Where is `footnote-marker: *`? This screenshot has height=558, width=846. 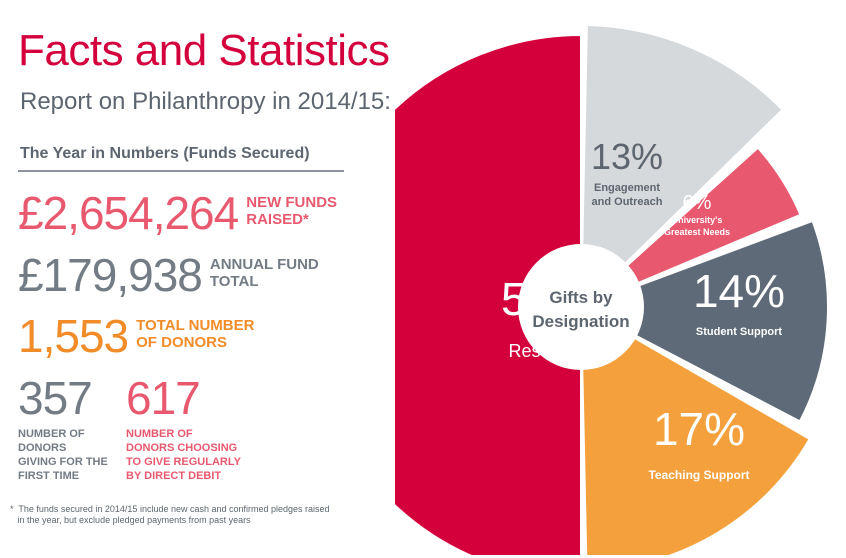
footnote-marker: * is located at coordinates (12, 509).